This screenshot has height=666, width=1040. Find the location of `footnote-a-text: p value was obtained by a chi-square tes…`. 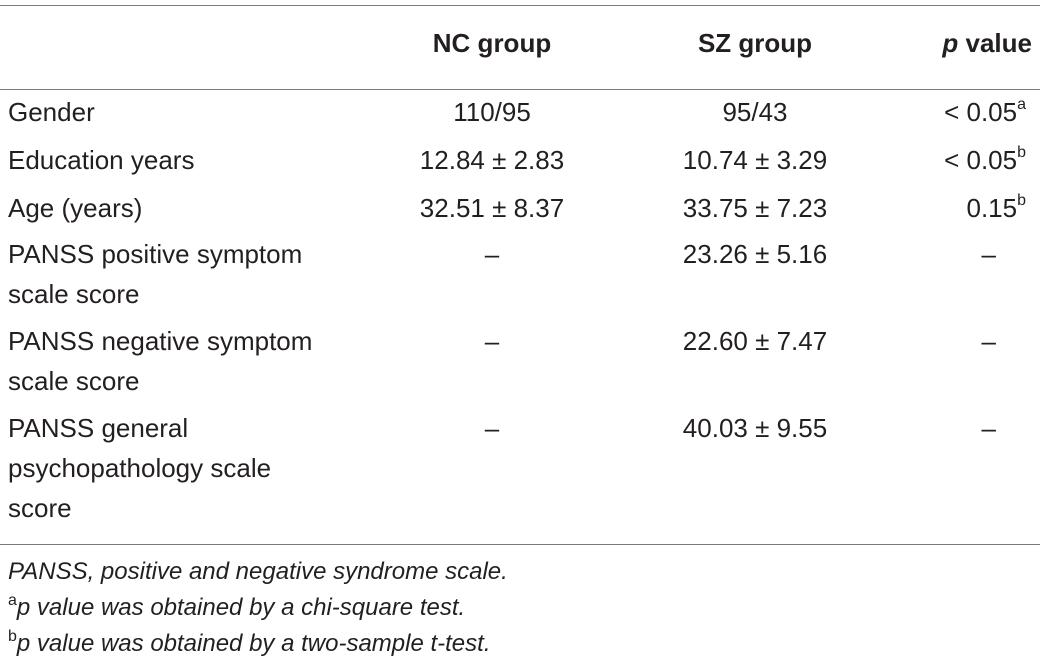

footnote-a-text: p value was obtained by a chi-square tes… is located at coordinates (241, 607).